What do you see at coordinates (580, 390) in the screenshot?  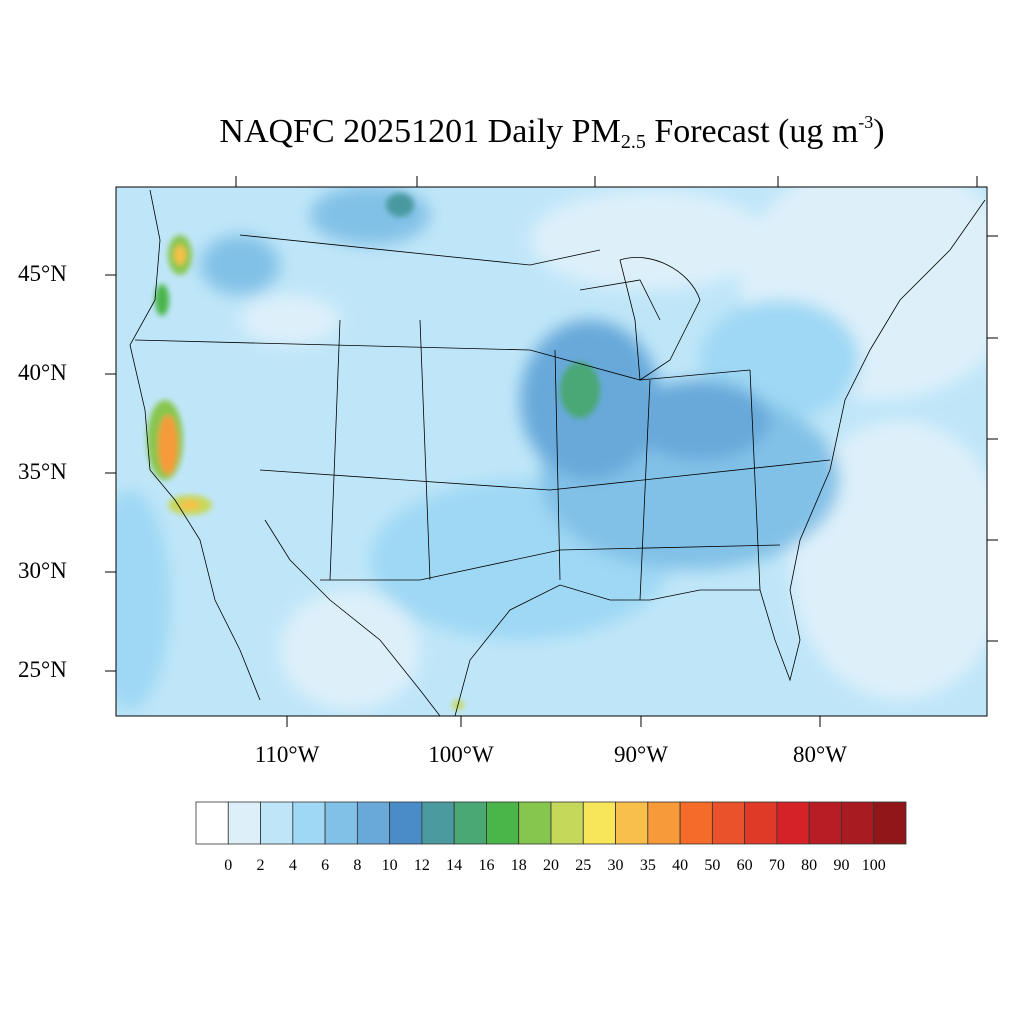 I see `field-iowa-high` at bounding box center [580, 390].